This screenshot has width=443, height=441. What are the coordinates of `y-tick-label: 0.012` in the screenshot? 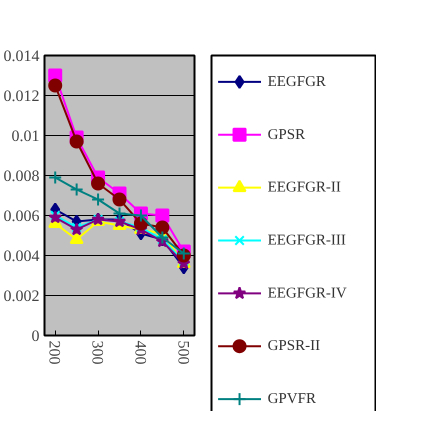 It's located at (22, 96).